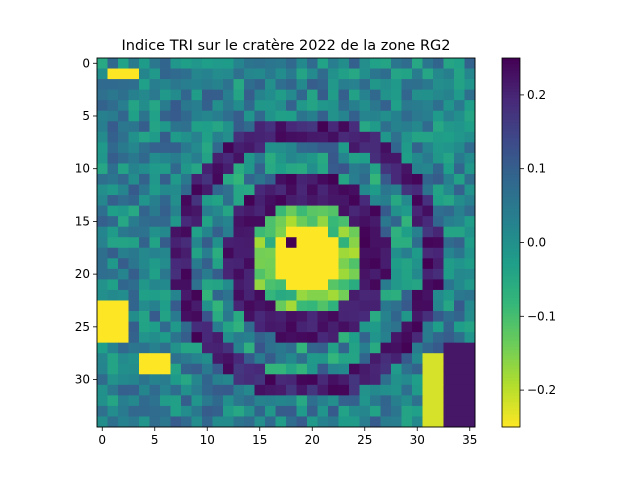 Image resolution: width=640 pixels, height=480 pixels. Describe the element at coordinates (287, 437) in the screenshot. I see `x-axis: 0 5 10 15 20 25 30 35` at that location.